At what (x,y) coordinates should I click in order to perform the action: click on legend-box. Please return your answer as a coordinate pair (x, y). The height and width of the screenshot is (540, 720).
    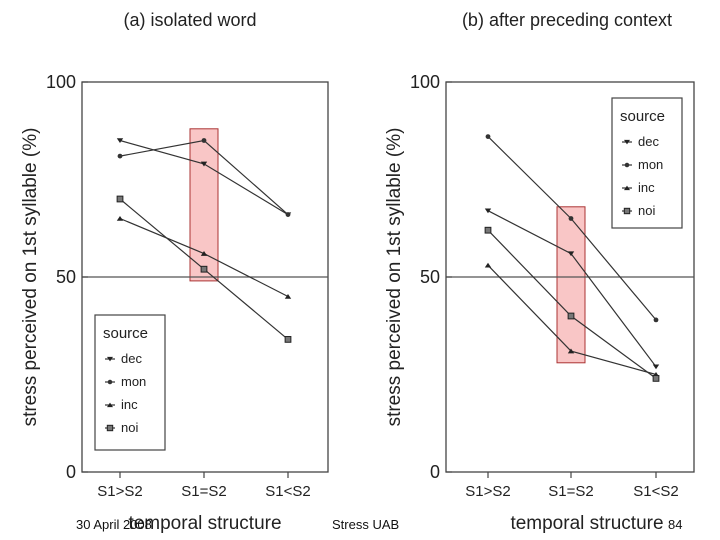
    Looking at the image, I should click on (647, 163).